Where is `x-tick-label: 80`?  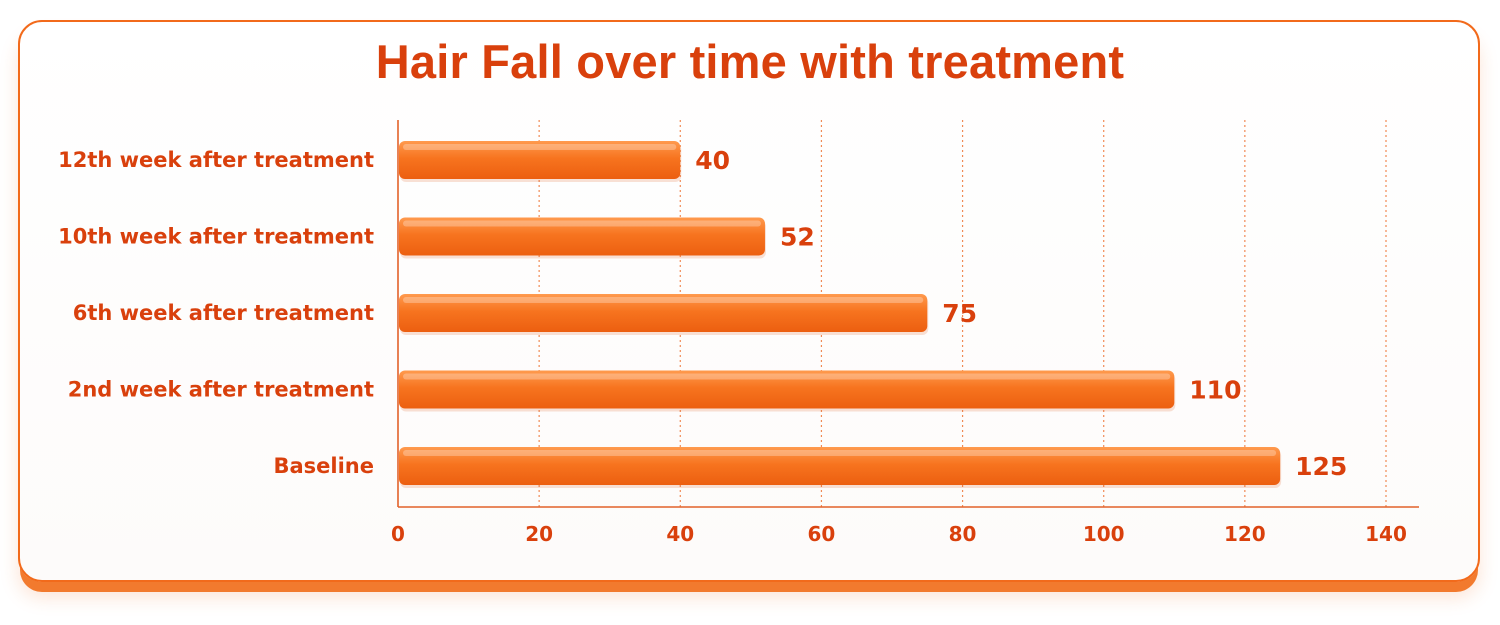 x-tick-label: 80 is located at coordinates (963, 534).